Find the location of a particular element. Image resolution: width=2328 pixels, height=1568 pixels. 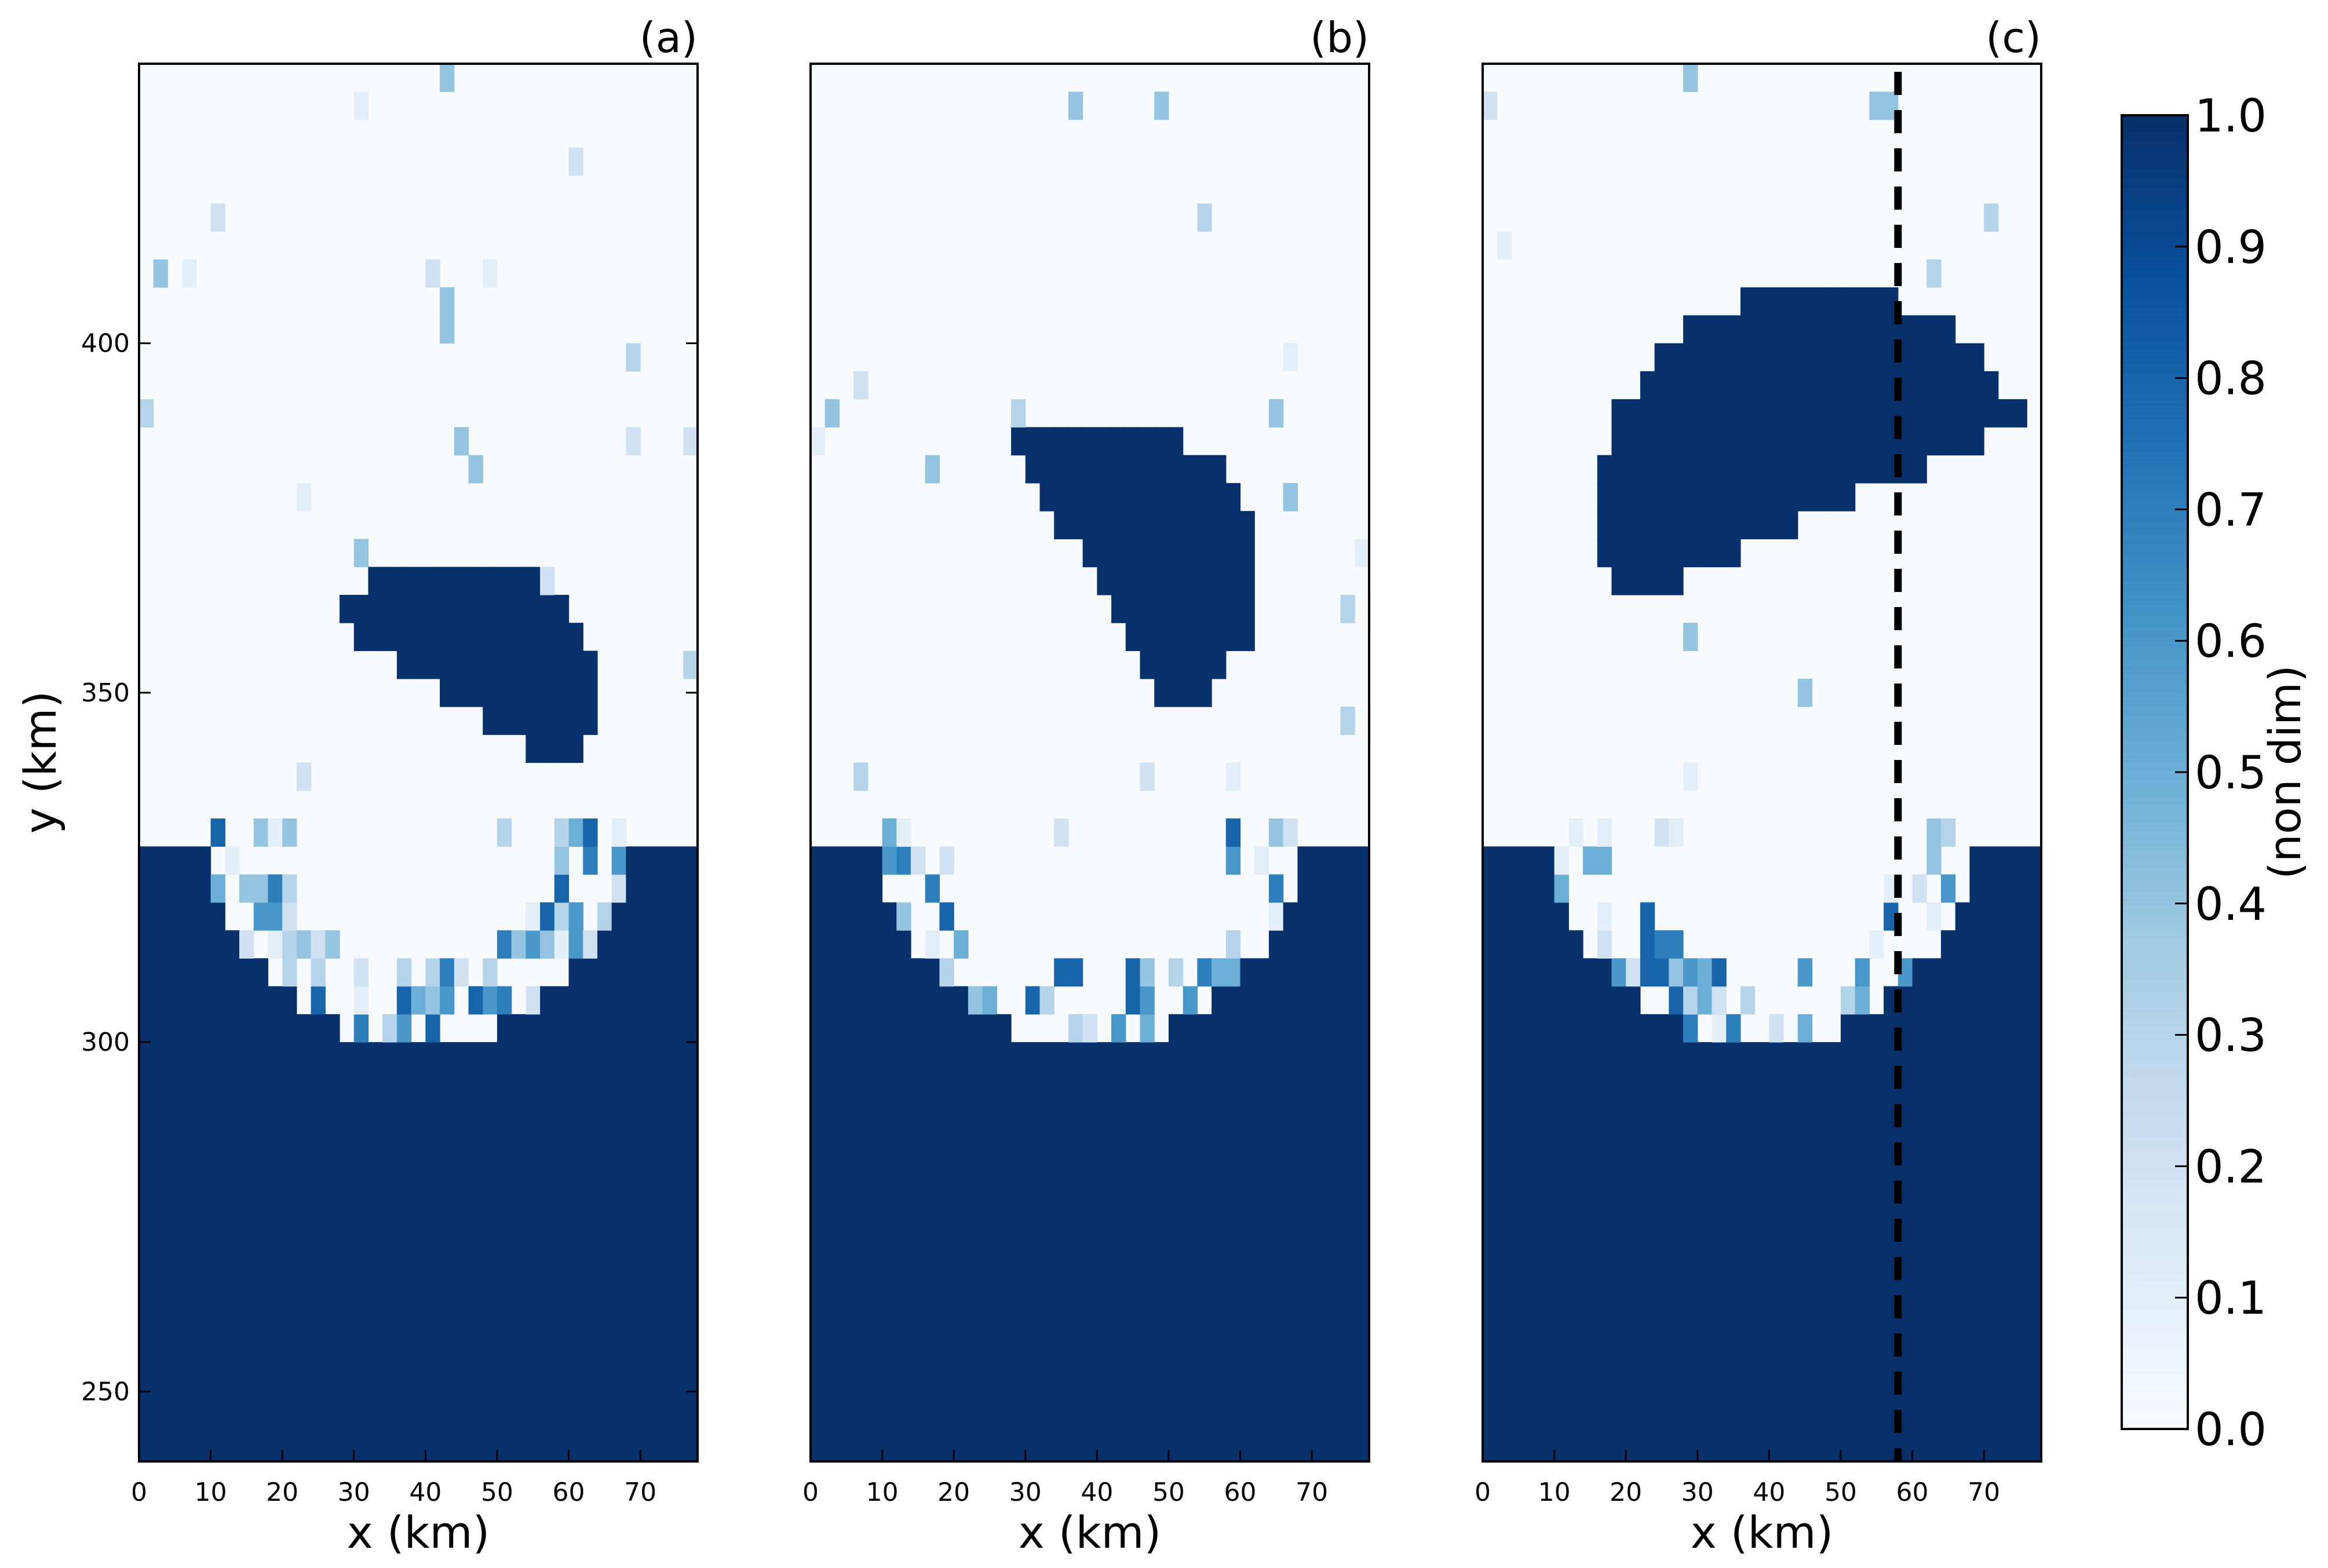

x-tick-label: 10 is located at coordinates (1554, 1492).